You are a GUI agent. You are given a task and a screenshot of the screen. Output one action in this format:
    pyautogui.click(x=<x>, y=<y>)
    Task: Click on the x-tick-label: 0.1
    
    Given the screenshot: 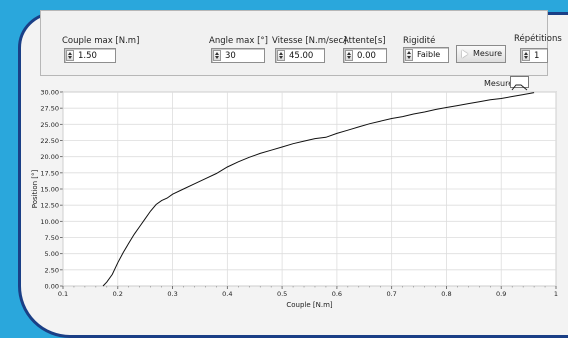 What is the action you would take?
    pyautogui.click(x=63, y=294)
    